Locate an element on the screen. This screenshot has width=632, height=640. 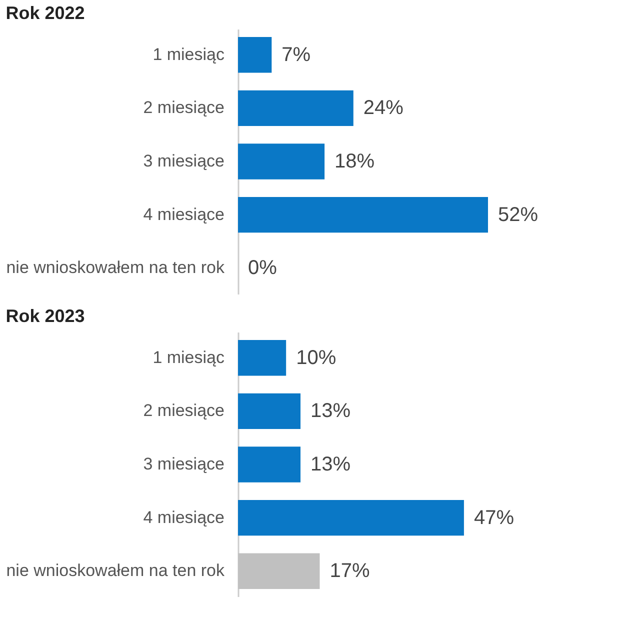
data-label: 0% is located at coordinates (263, 268).